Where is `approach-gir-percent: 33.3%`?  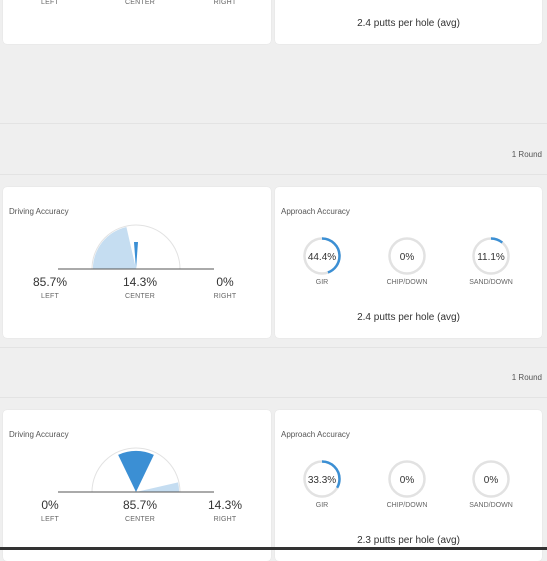
approach-gir-percent: 33.3% is located at coordinates (322, 480).